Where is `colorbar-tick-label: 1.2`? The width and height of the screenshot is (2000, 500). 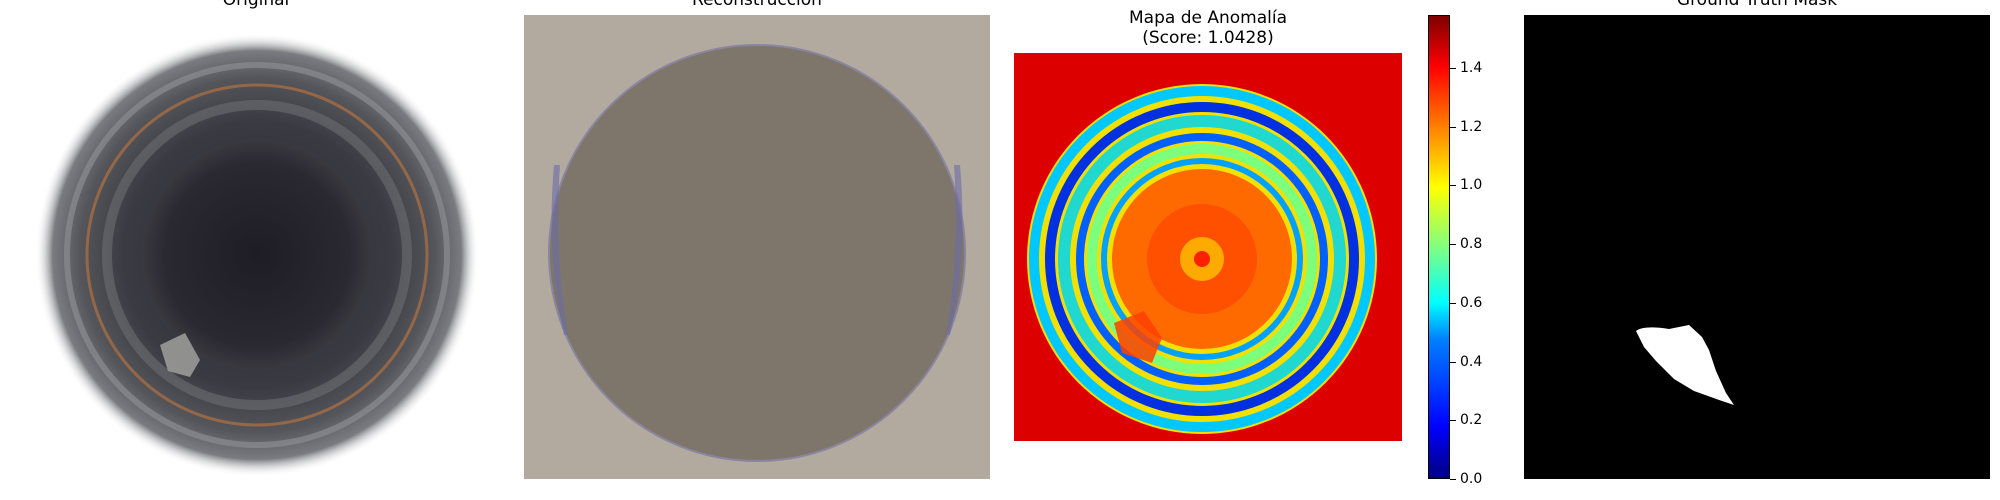 colorbar-tick-label: 1.2 is located at coordinates (1471, 126).